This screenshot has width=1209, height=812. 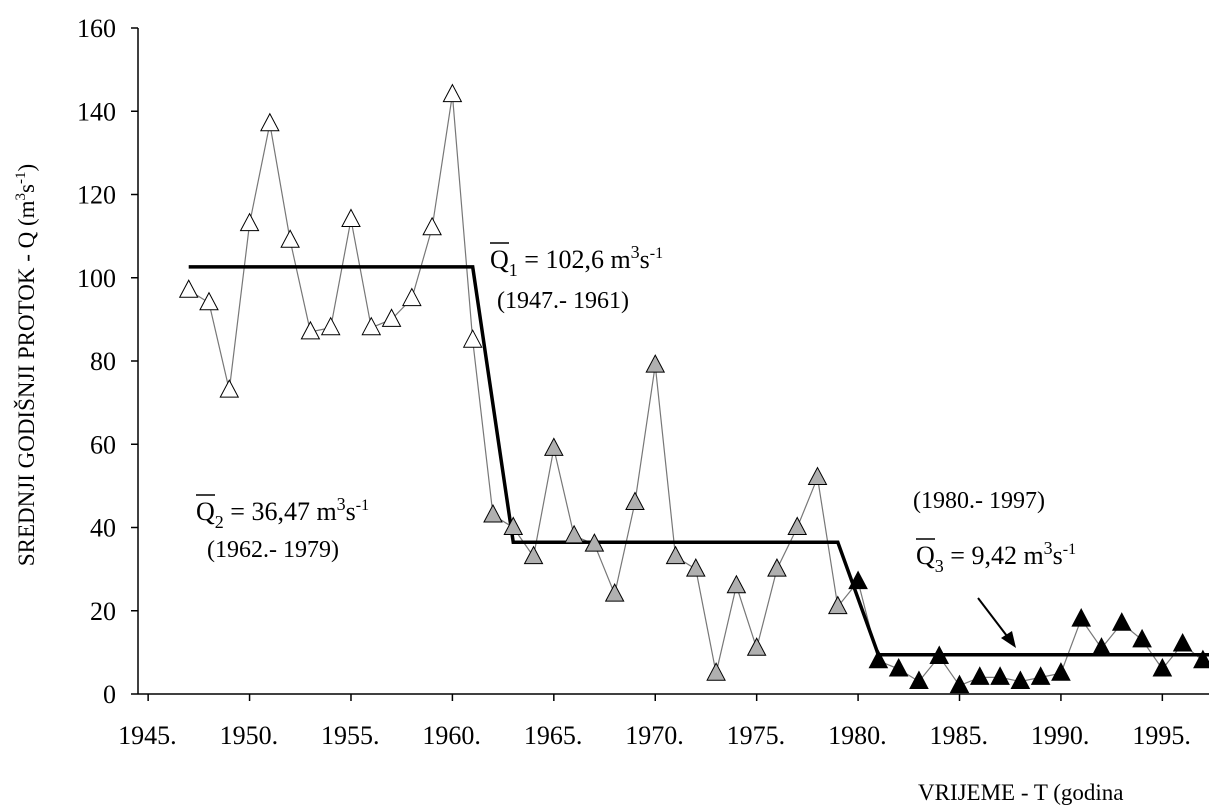 I want to click on annotation-text: = 9,42 m, so click(x=994, y=555).